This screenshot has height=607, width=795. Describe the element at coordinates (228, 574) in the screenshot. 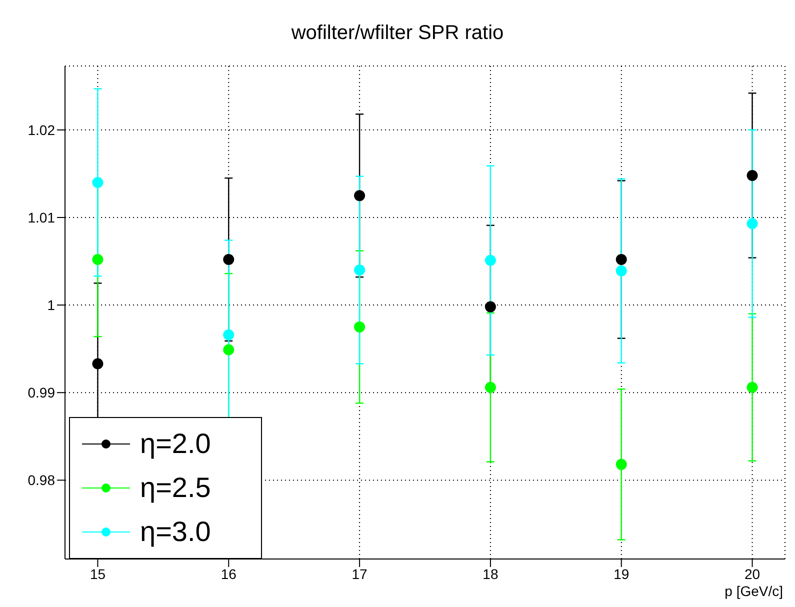

I see `x-tick-label: 16` at that location.